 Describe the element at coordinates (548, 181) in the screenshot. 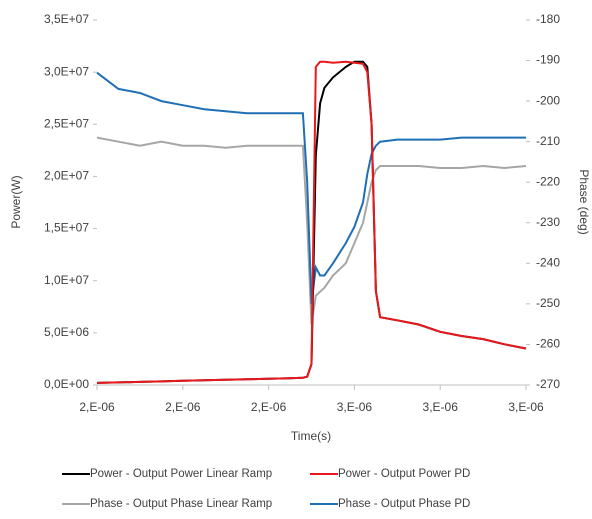

I see `y2-tick-label: -220` at that location.